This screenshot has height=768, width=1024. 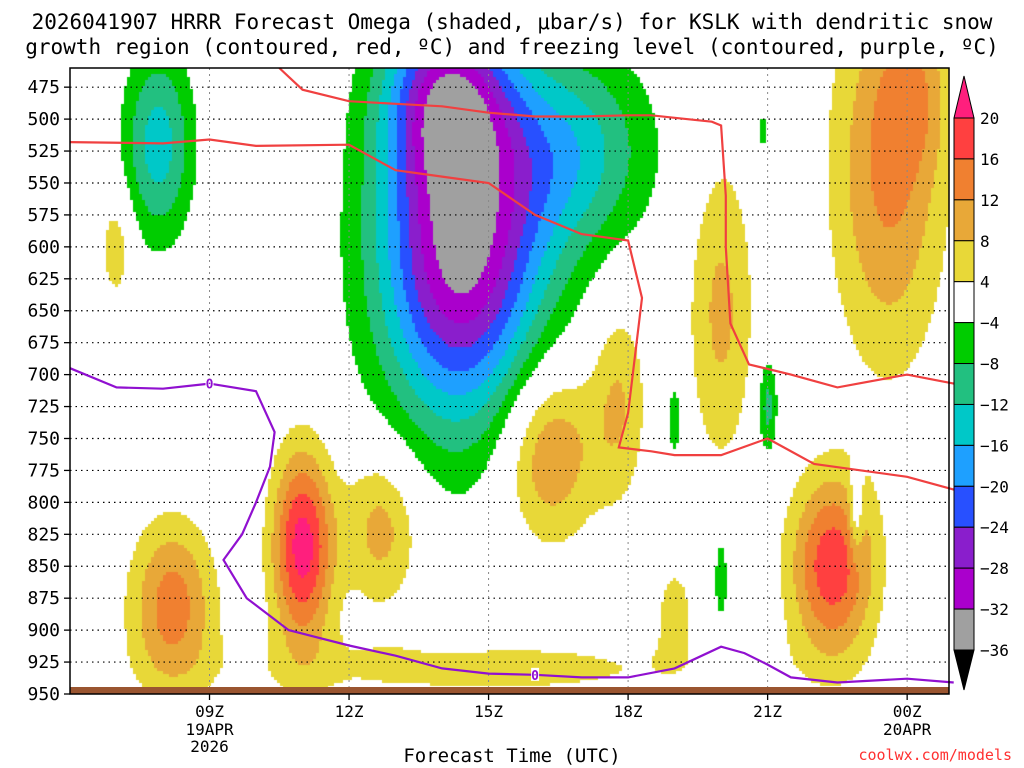 What do you see at coordinates (985, 241) in the screenshot?
I see `colorbar-label: 8` at bounding box center [985, 241].